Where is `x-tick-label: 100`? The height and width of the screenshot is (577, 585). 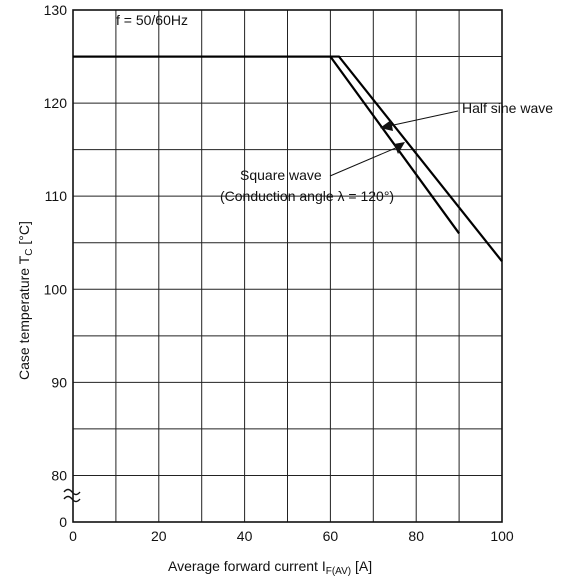 x-tick-label: 100 is located at coordinates (502, 536).